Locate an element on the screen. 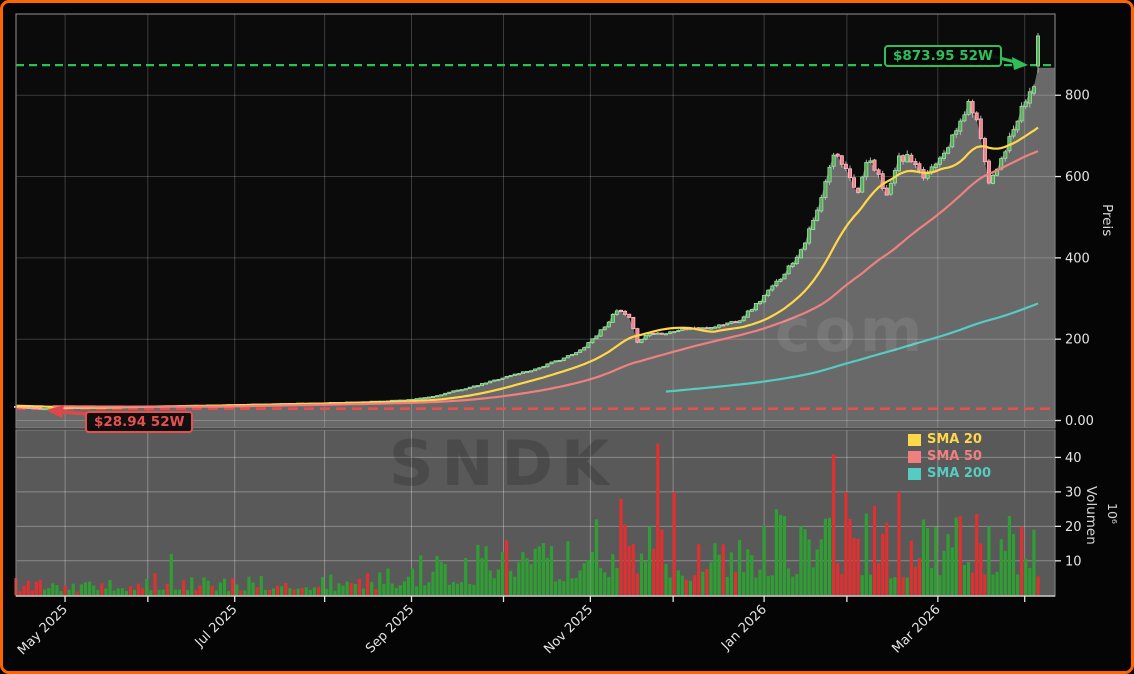 The height and width of the screenshot is (674, 1134). svg-text: 800 is located at coordinates (1077, 96).